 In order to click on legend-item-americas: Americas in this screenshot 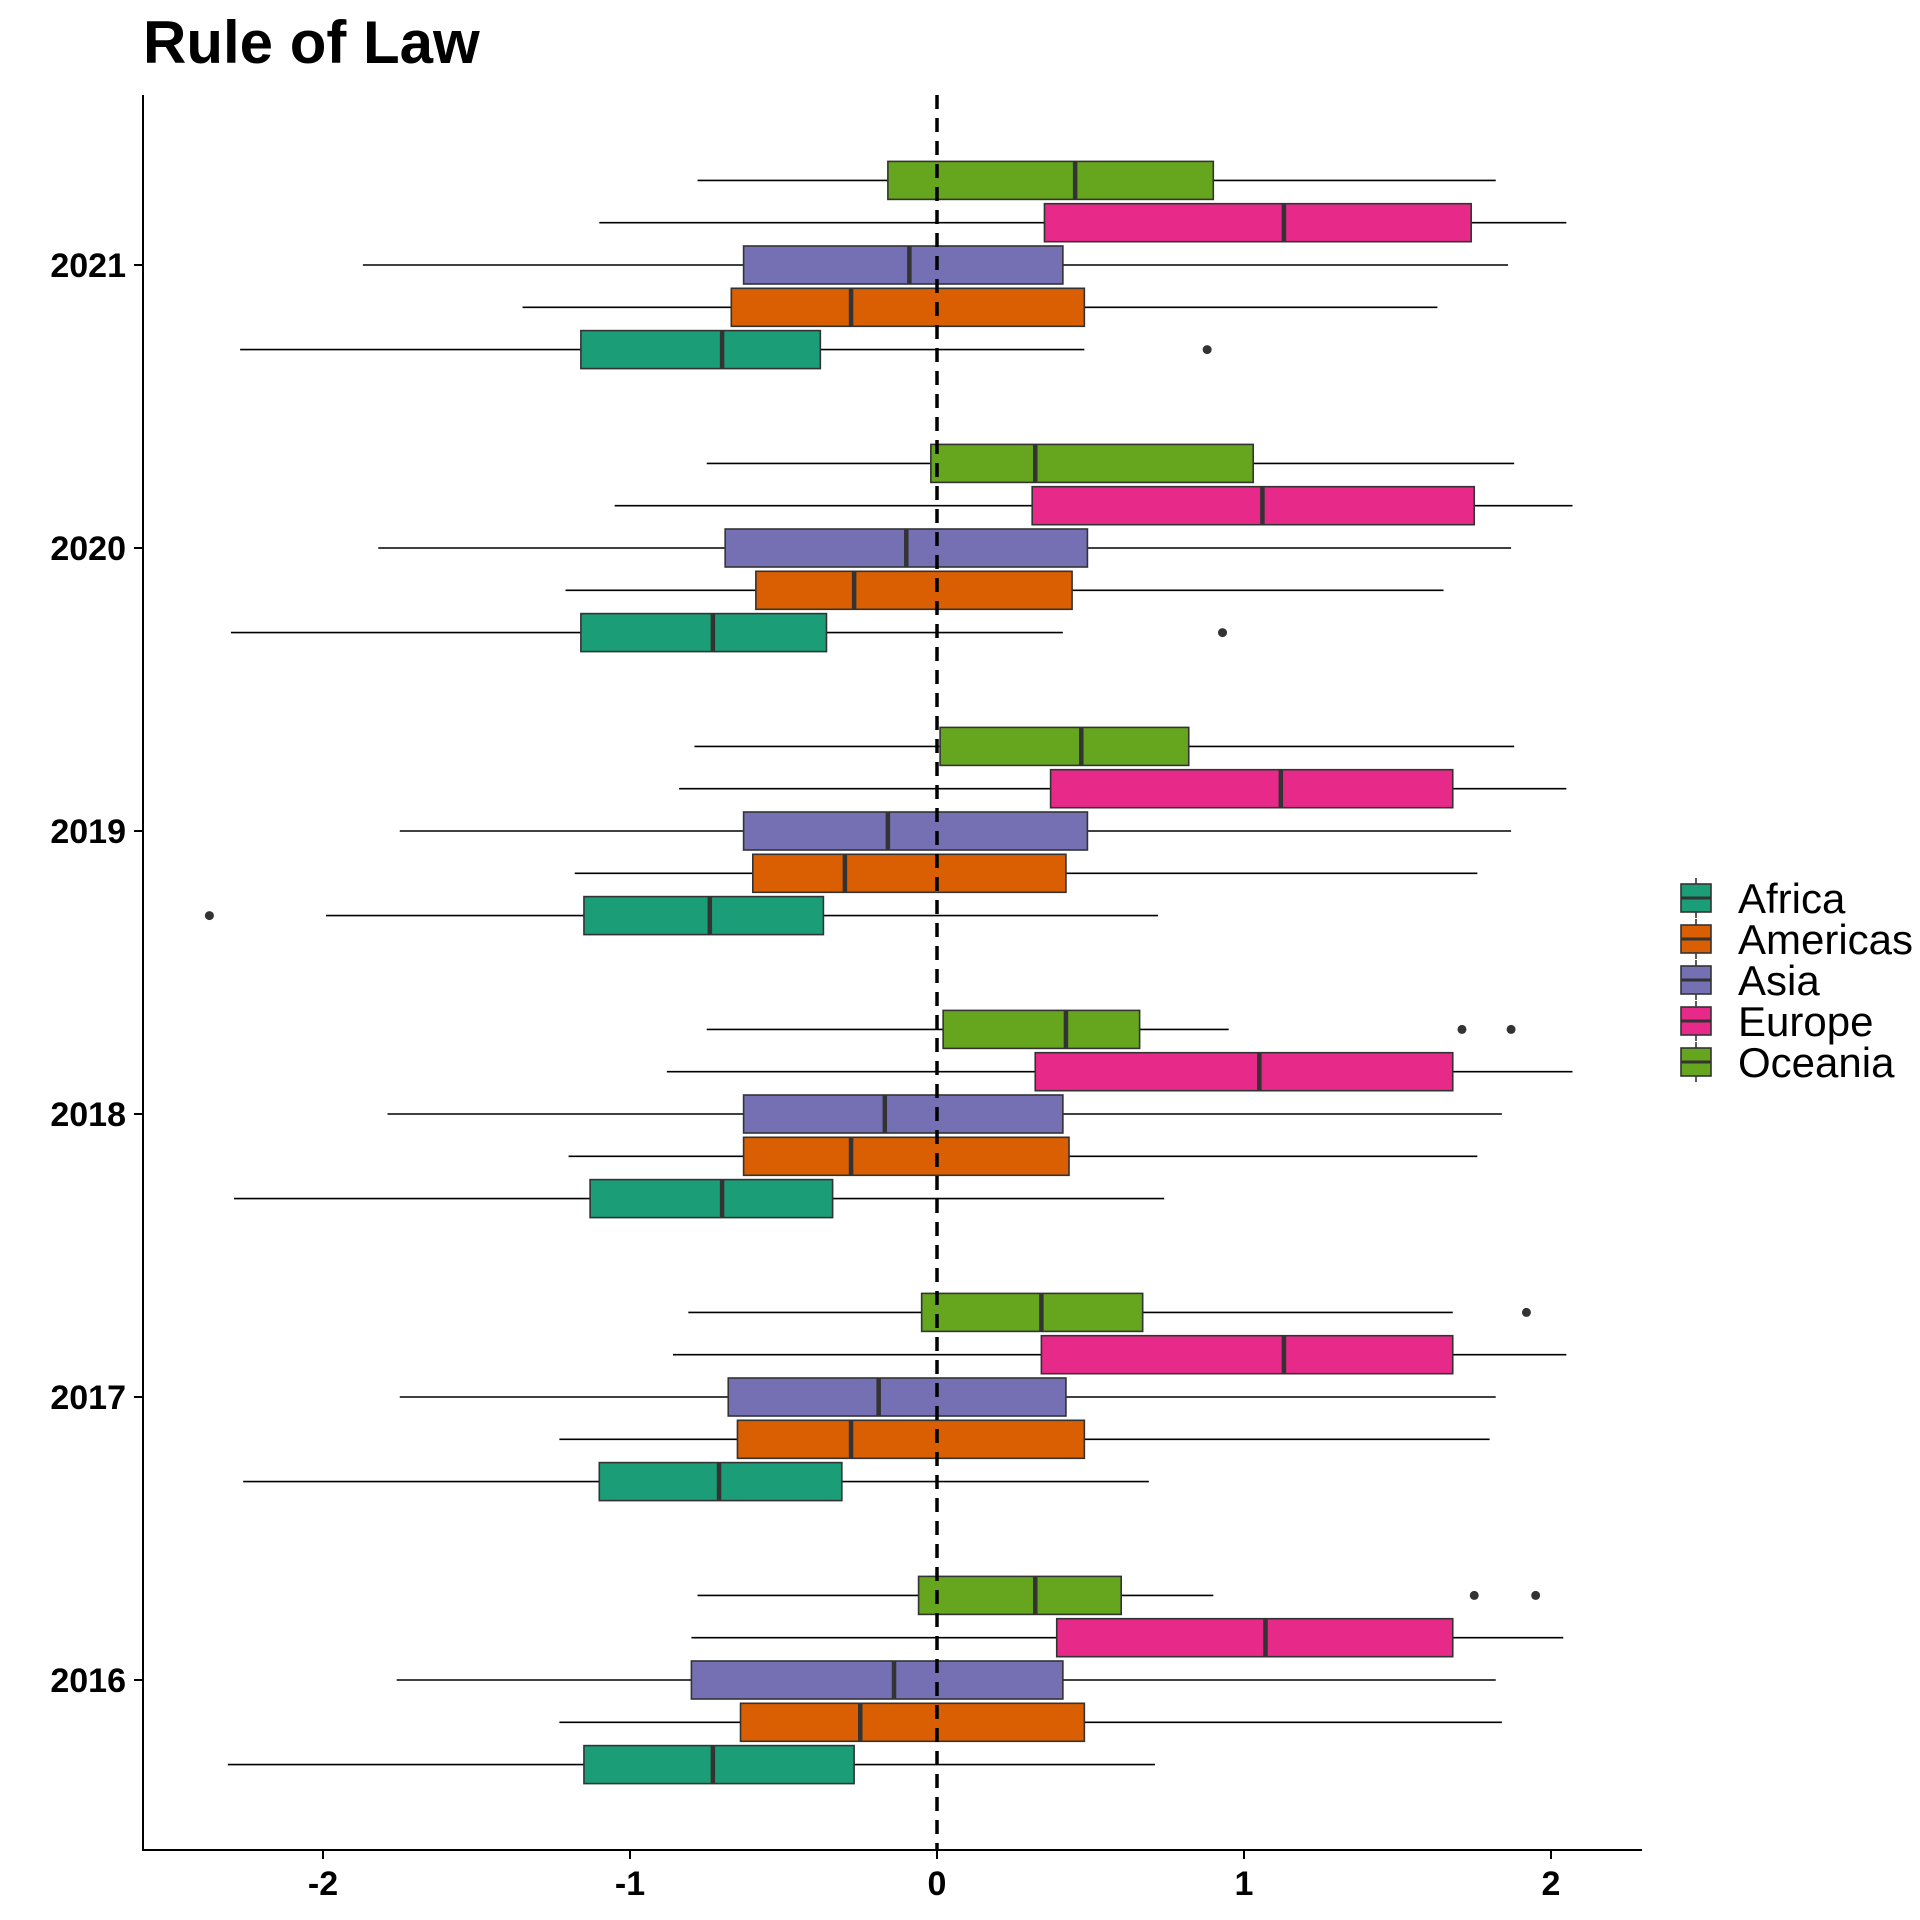, I will do `click(1796, 939)`.